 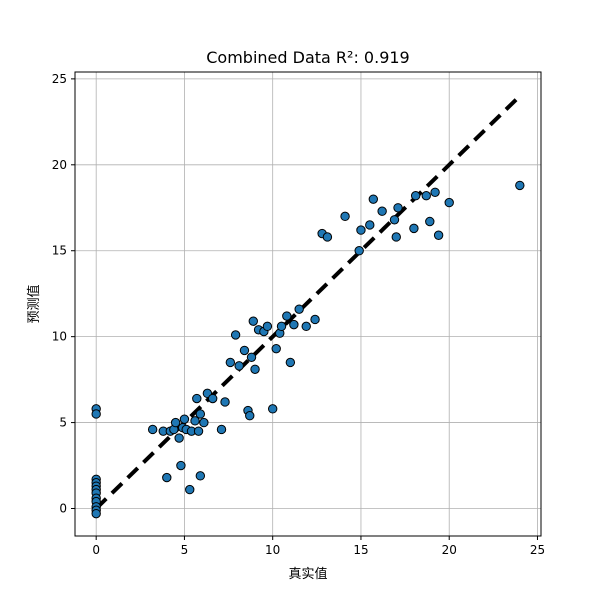 I want to click on x-tick-label: 15, so click(x=360, y=550).